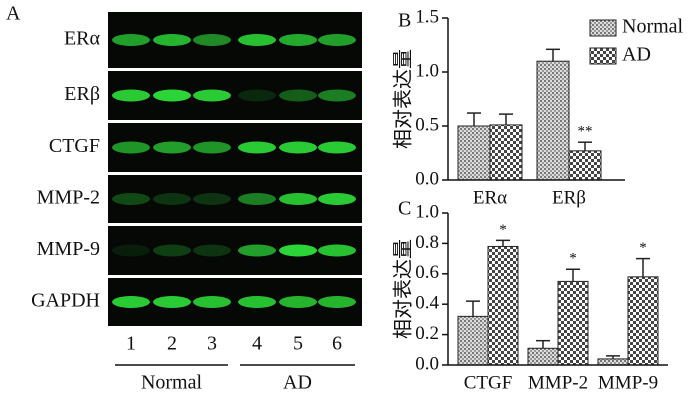 The height and width of the screenshot is (403, 700). Describe the element at coordinates (172, 383) in the screenshot. I see `group-label: Normal` at that location.